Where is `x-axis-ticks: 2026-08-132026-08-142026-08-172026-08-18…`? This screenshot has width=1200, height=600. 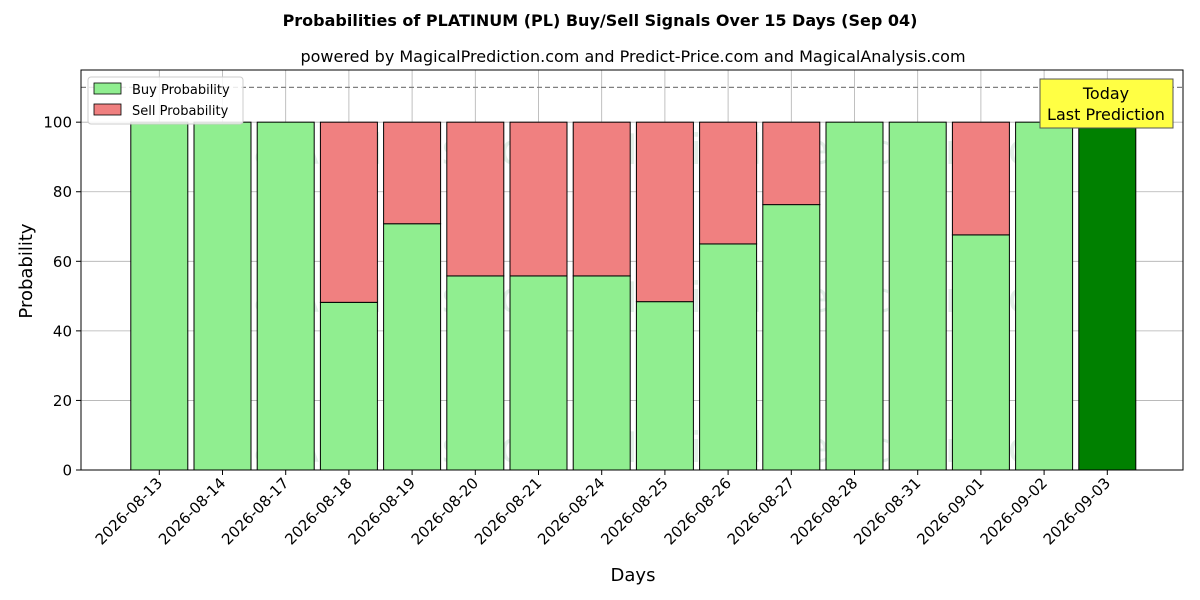
x-axis-ticks: 2026-08-132026-08-142026-08-172026-08-18… is located at coordinates (603, 509).